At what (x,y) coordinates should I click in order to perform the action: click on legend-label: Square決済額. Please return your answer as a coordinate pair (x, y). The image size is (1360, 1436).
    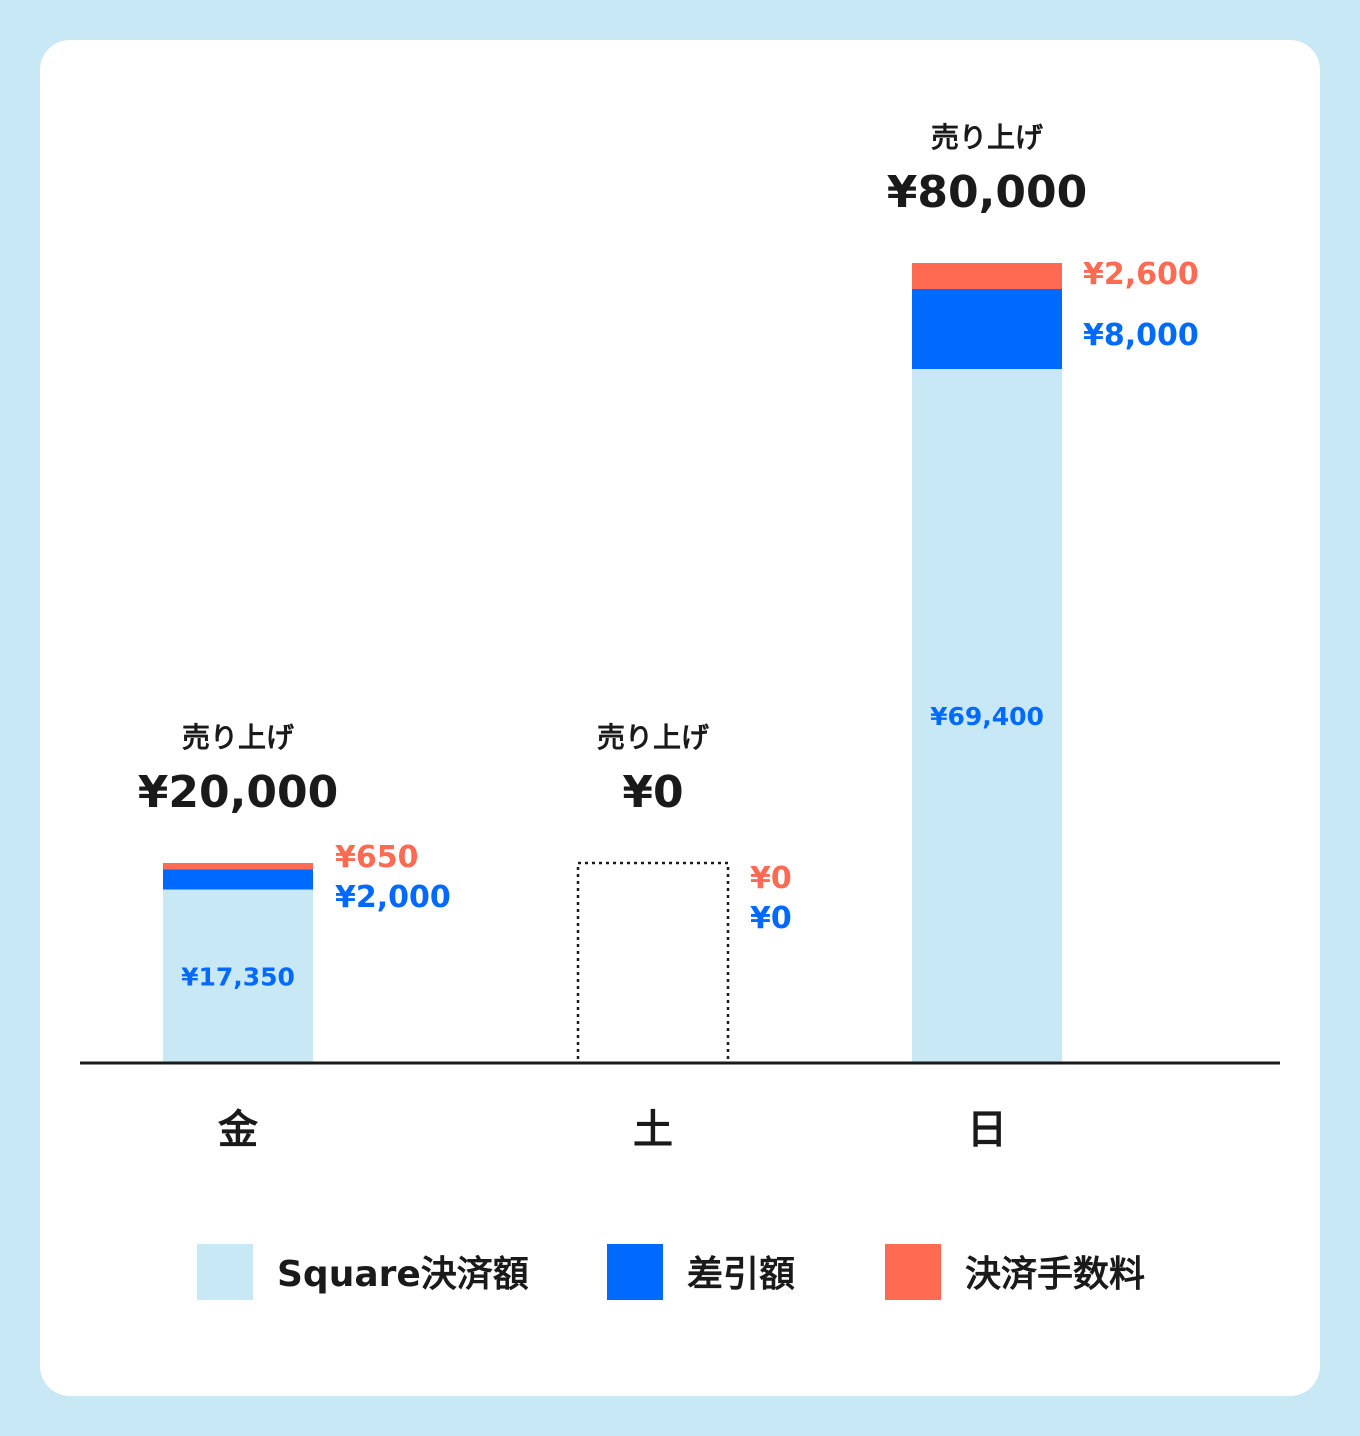
    Looking at the image, I should click on (403, 1274).